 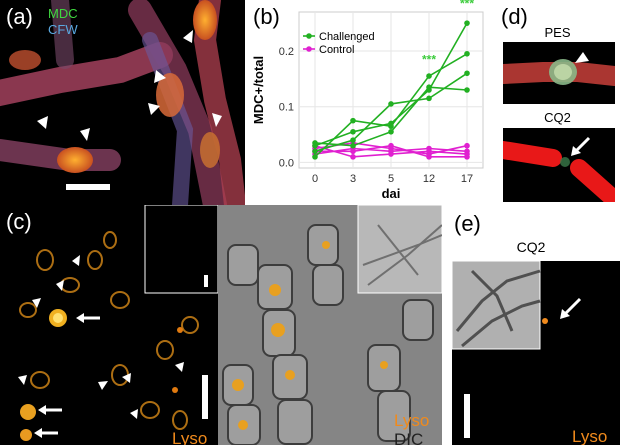 I want to click on panel-d-top-title: PES, so click(x=557, y=32).